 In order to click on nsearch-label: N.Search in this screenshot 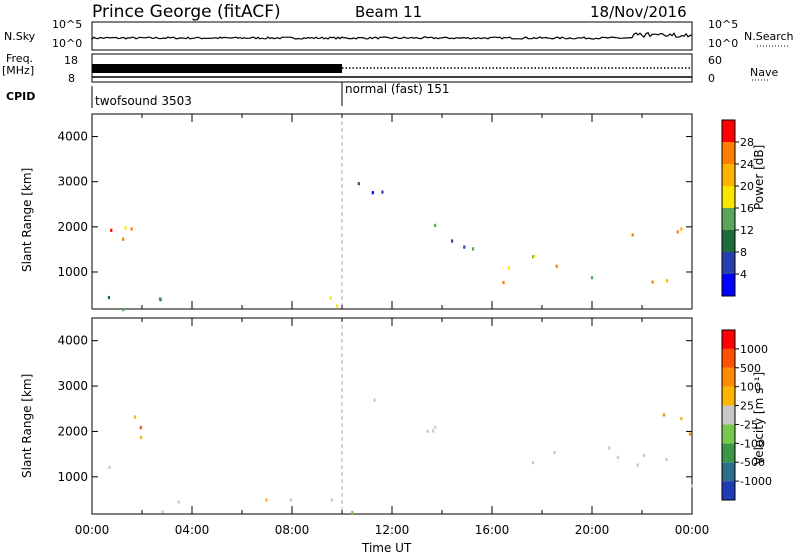, I will do `click(769, 36)`.